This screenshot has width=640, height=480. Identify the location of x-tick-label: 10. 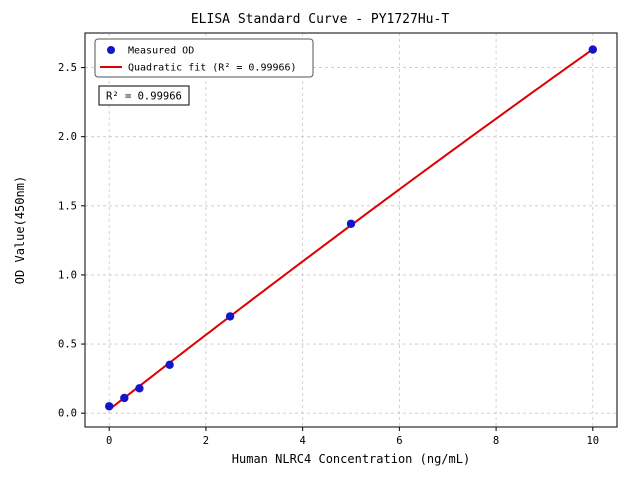
(592, 441).